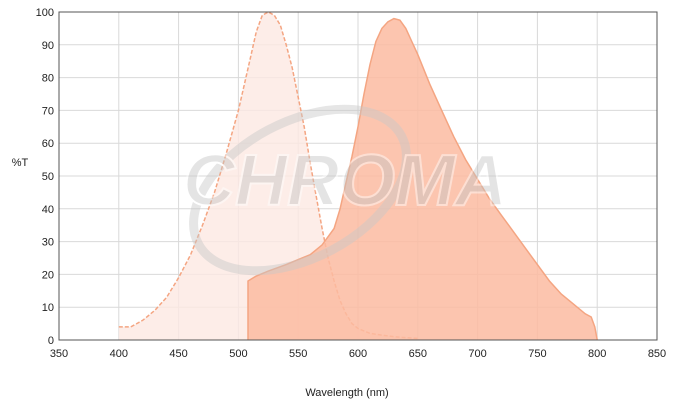 This screenshot has height=406, width=676. What do you see at coordinates (298, 354) in the screenshot?
I see `x-tick-label-4: 550` at bounding box center [298, 354].